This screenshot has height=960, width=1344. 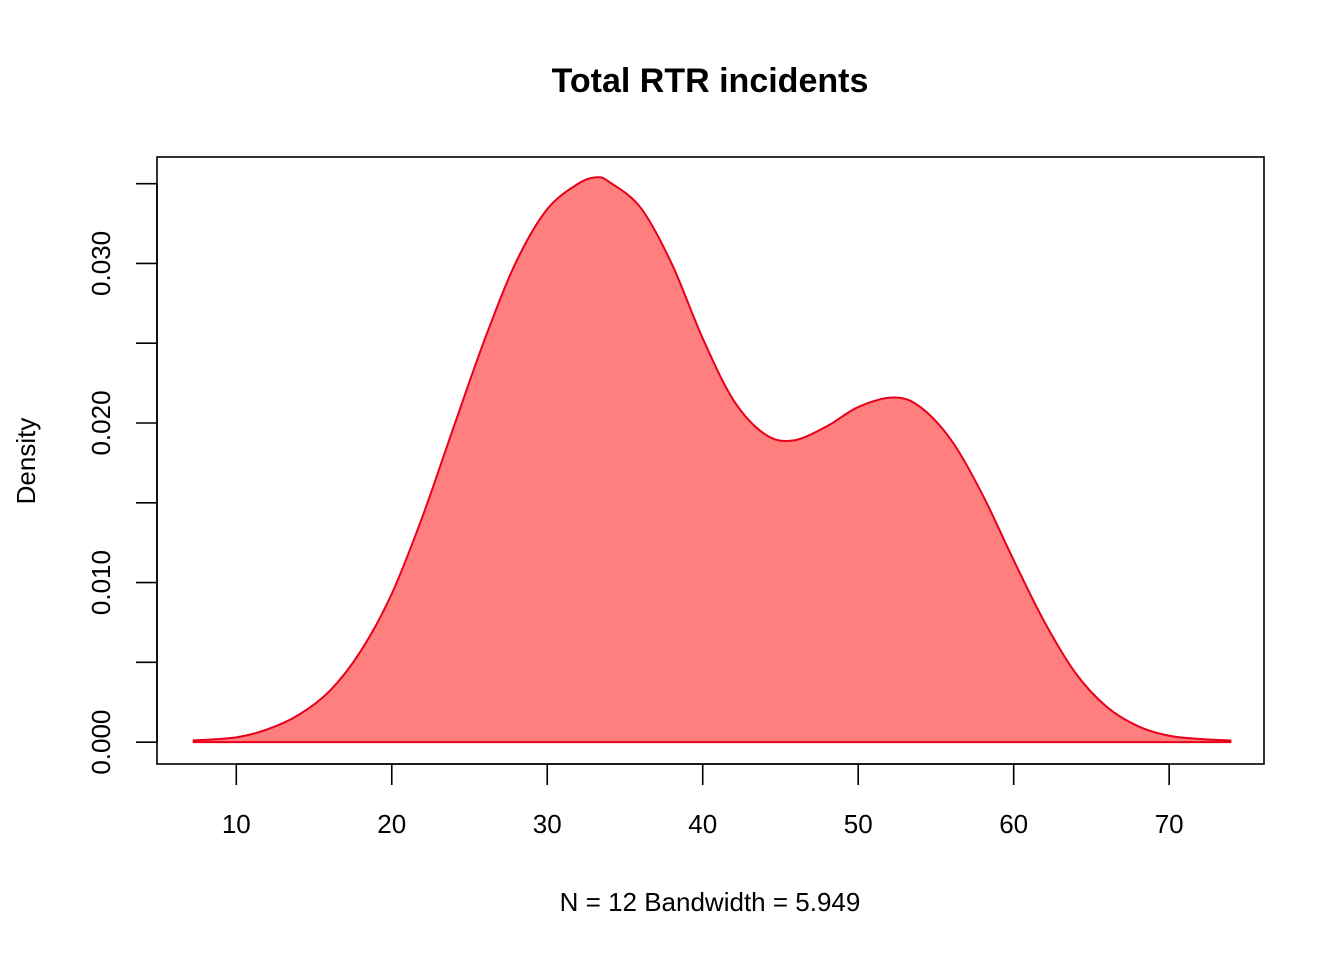 What do you see at coordinates (236, 824) in the screenshot?
I see `x-tick-label: 10` at bounding box center [236, 824].